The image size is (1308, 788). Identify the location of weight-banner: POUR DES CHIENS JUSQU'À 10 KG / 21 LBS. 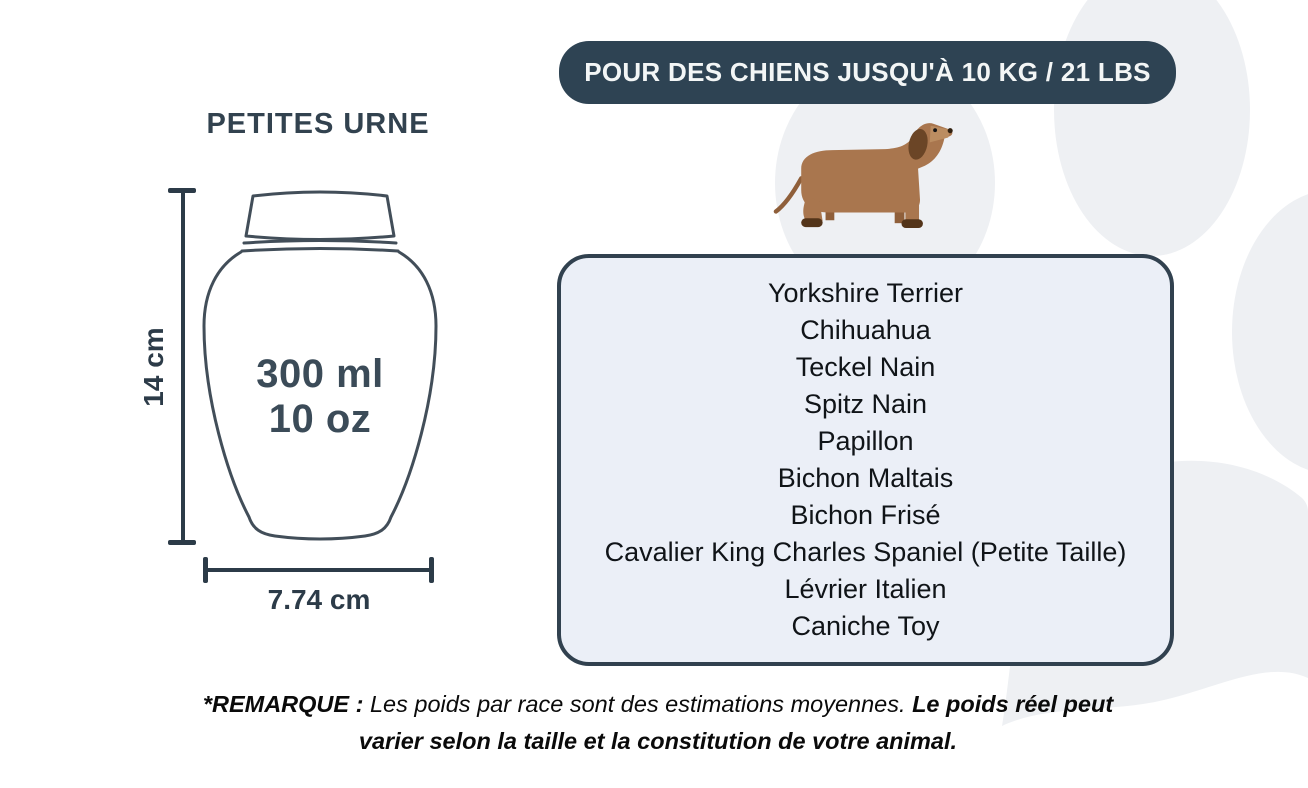
(867, 72).